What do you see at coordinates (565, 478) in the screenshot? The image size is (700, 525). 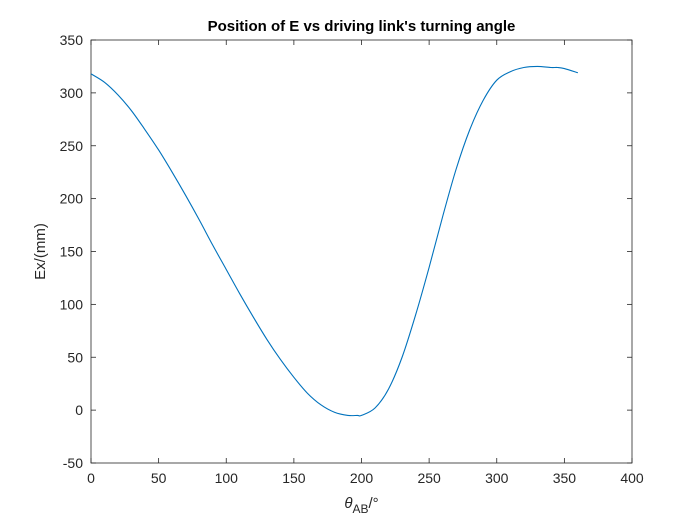 I see `x-tick-label: 350` at bounding box center [565, 478].